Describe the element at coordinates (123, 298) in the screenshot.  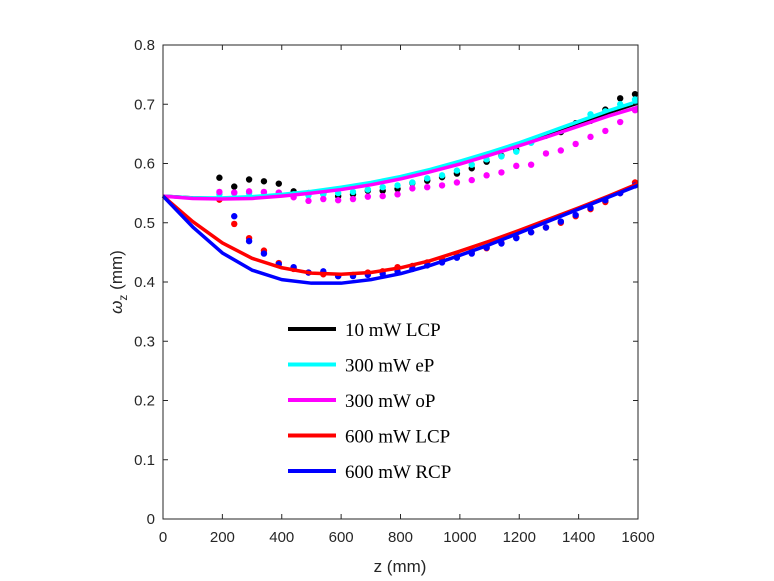
I see `y-axis-label-sub: z` at that location.